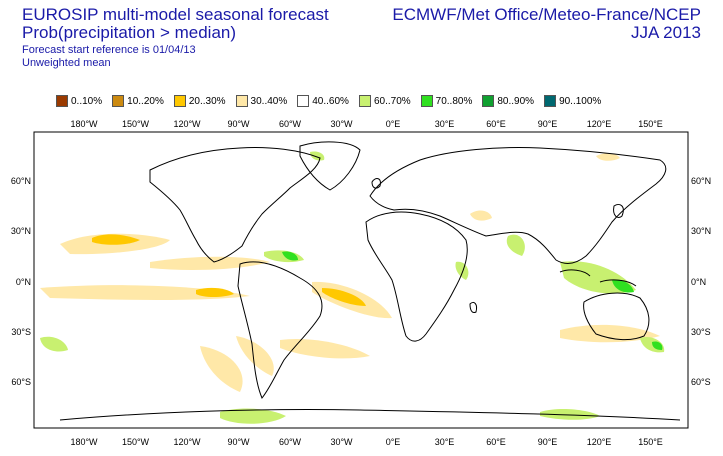  Describe the element at coordinates (580, 101) in the screenshot. I see `legend-label: 90..100%` at that location.